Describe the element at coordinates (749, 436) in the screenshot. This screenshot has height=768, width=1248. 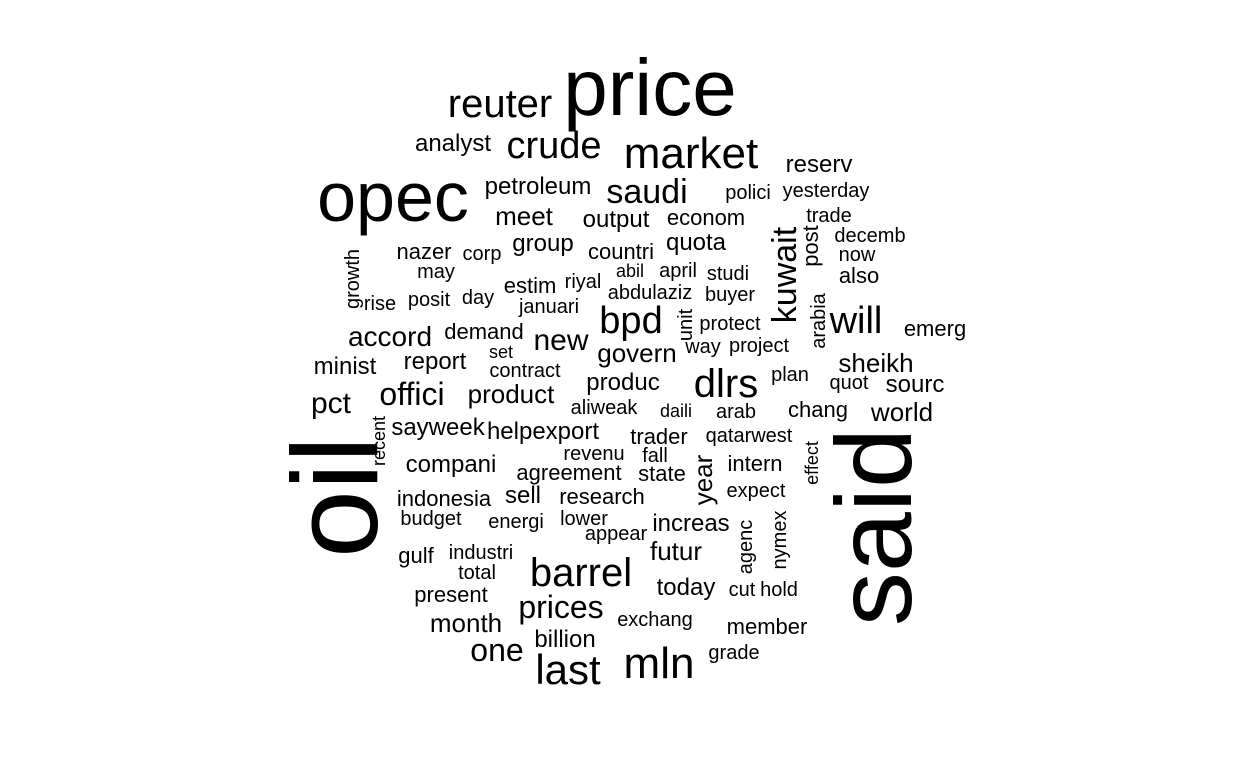
I see `word-qatarwest: qatarwest` at that location.